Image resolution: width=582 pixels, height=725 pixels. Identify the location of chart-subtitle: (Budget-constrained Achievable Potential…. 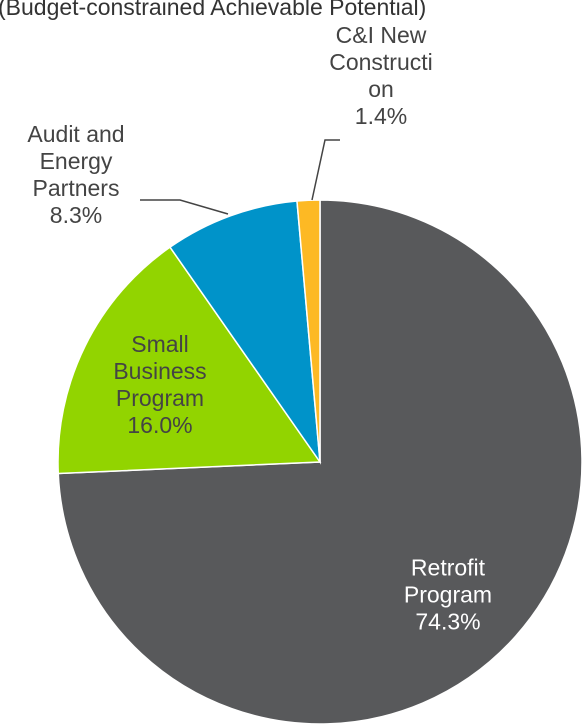
(213, 10).